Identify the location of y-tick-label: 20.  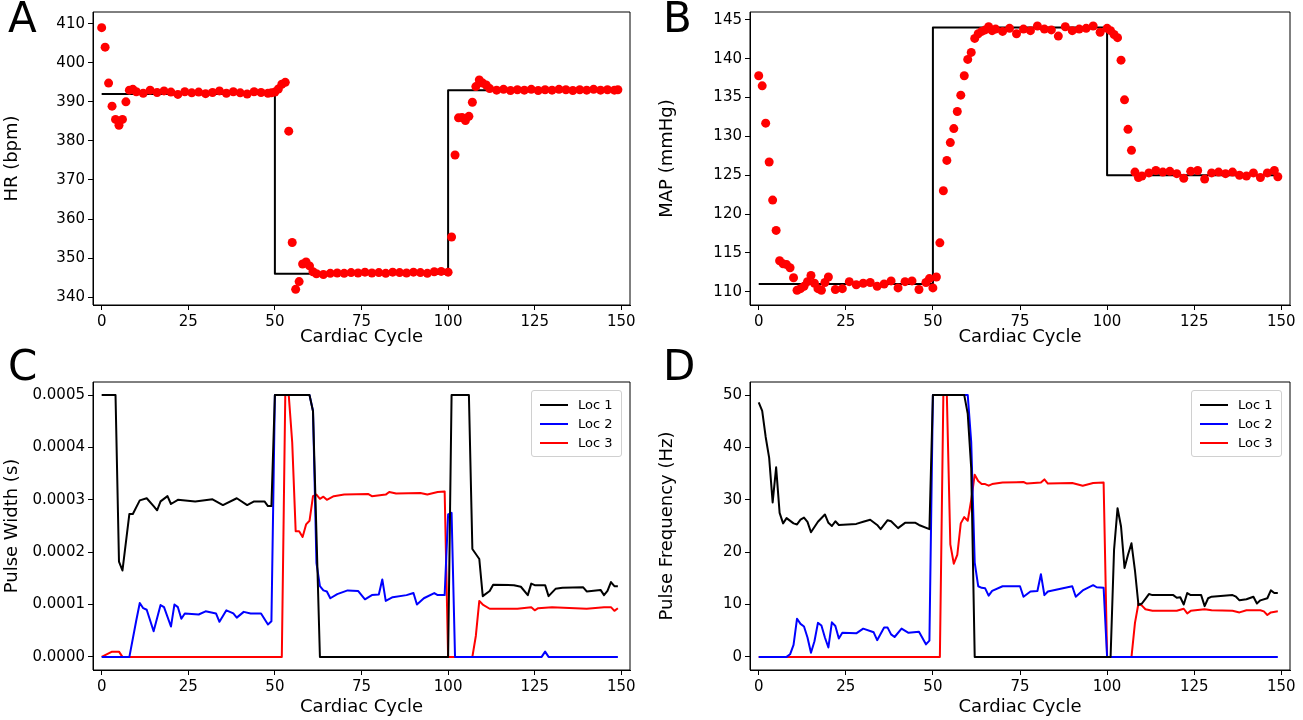
(732, 551).